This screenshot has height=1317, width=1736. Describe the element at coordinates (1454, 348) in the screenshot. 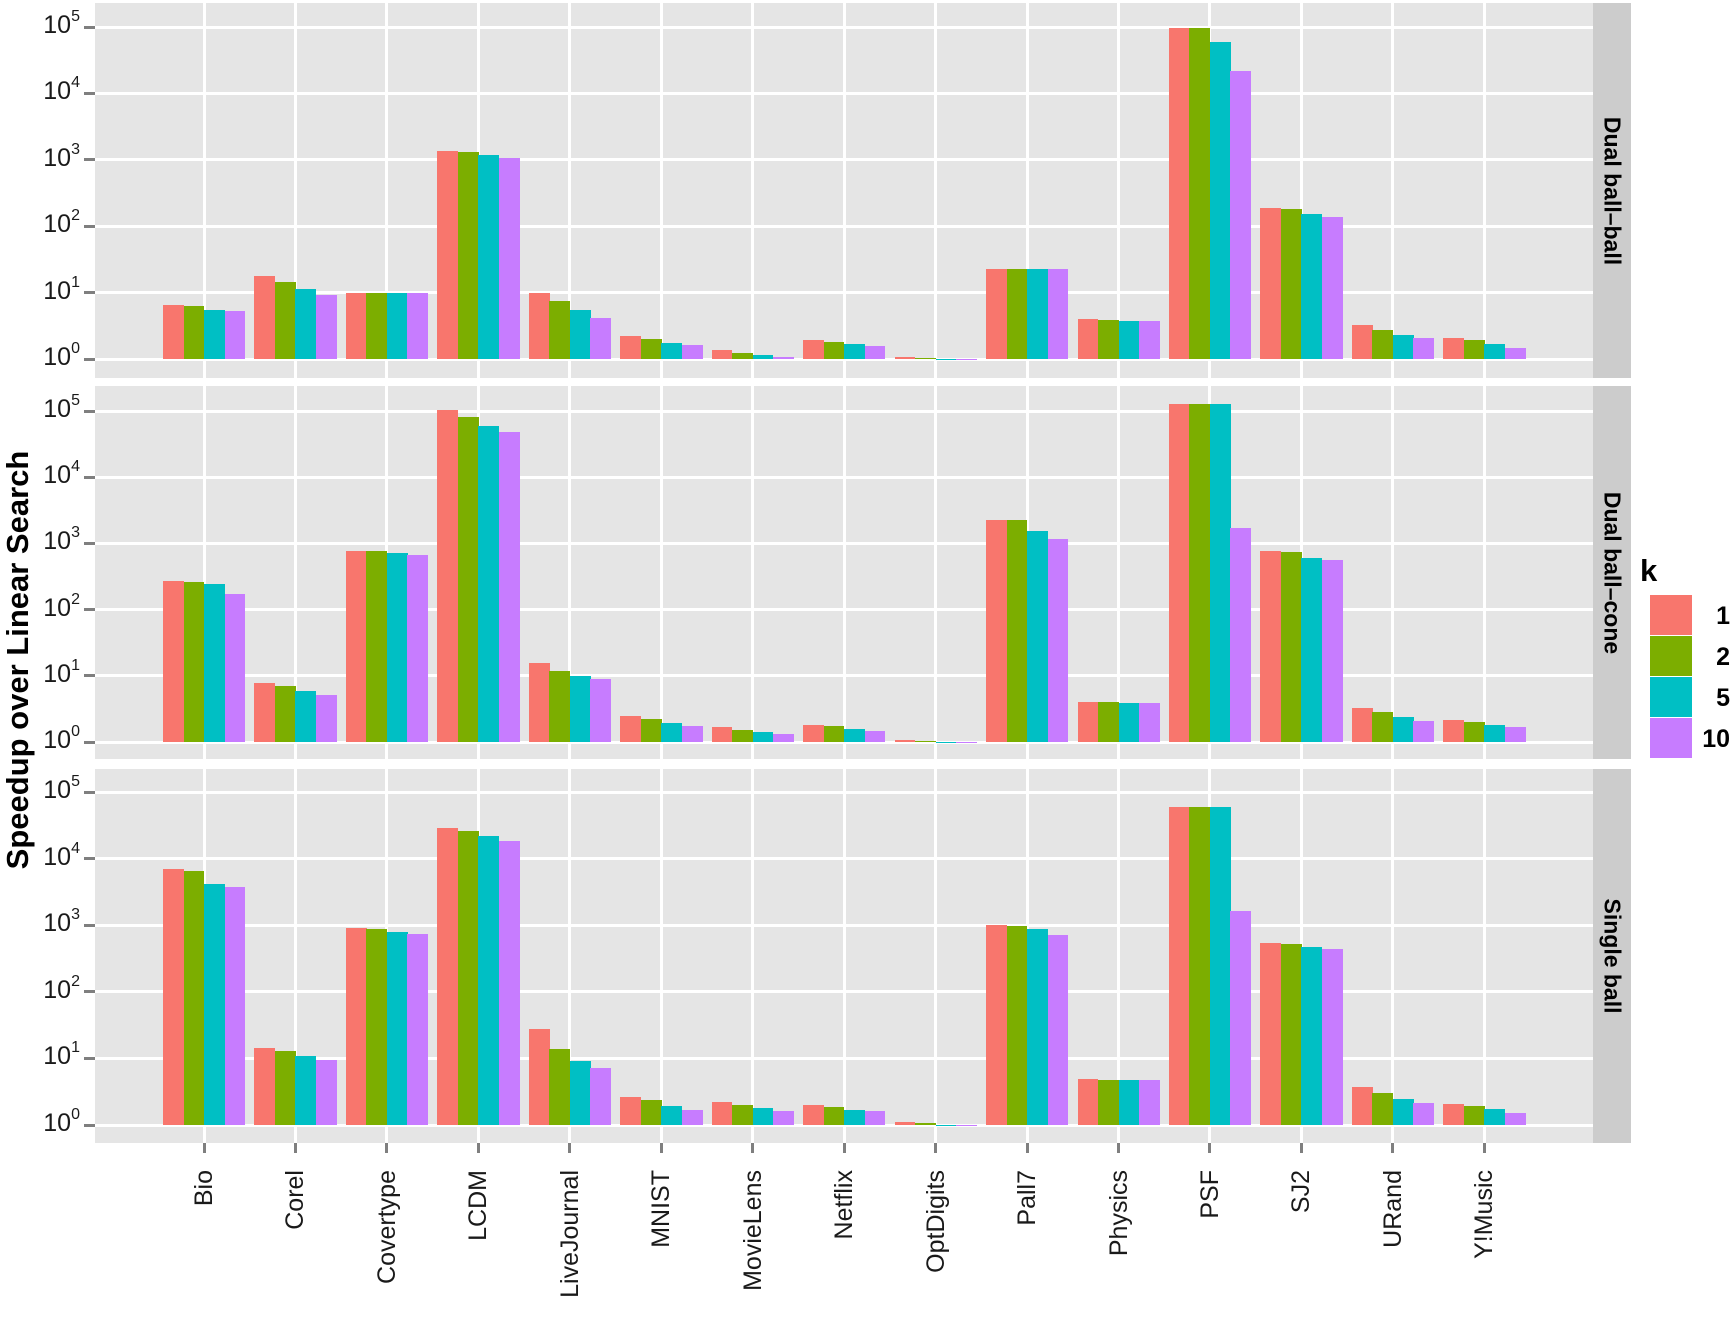

I see `bar-ymusic-k1` at that location.